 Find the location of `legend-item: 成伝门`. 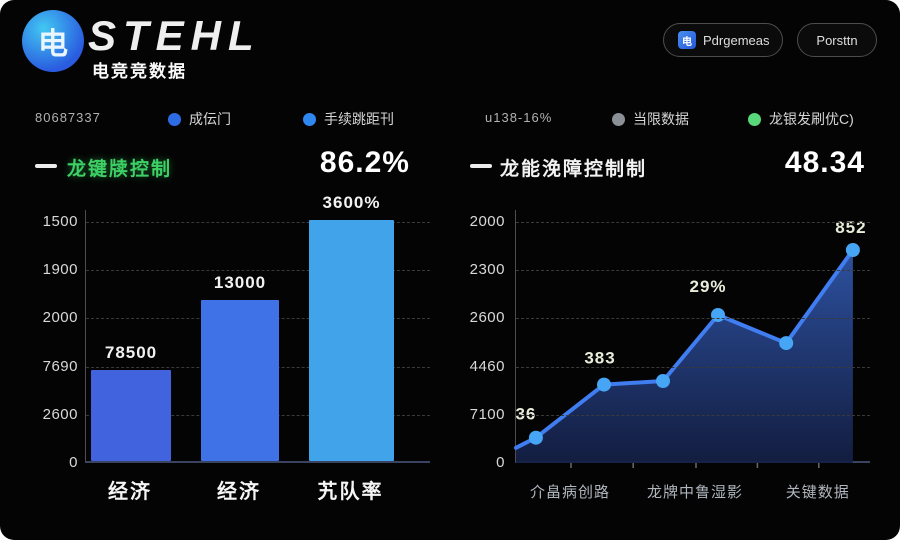

legend-item: 成伝门 is located at coordinates (199, 119).